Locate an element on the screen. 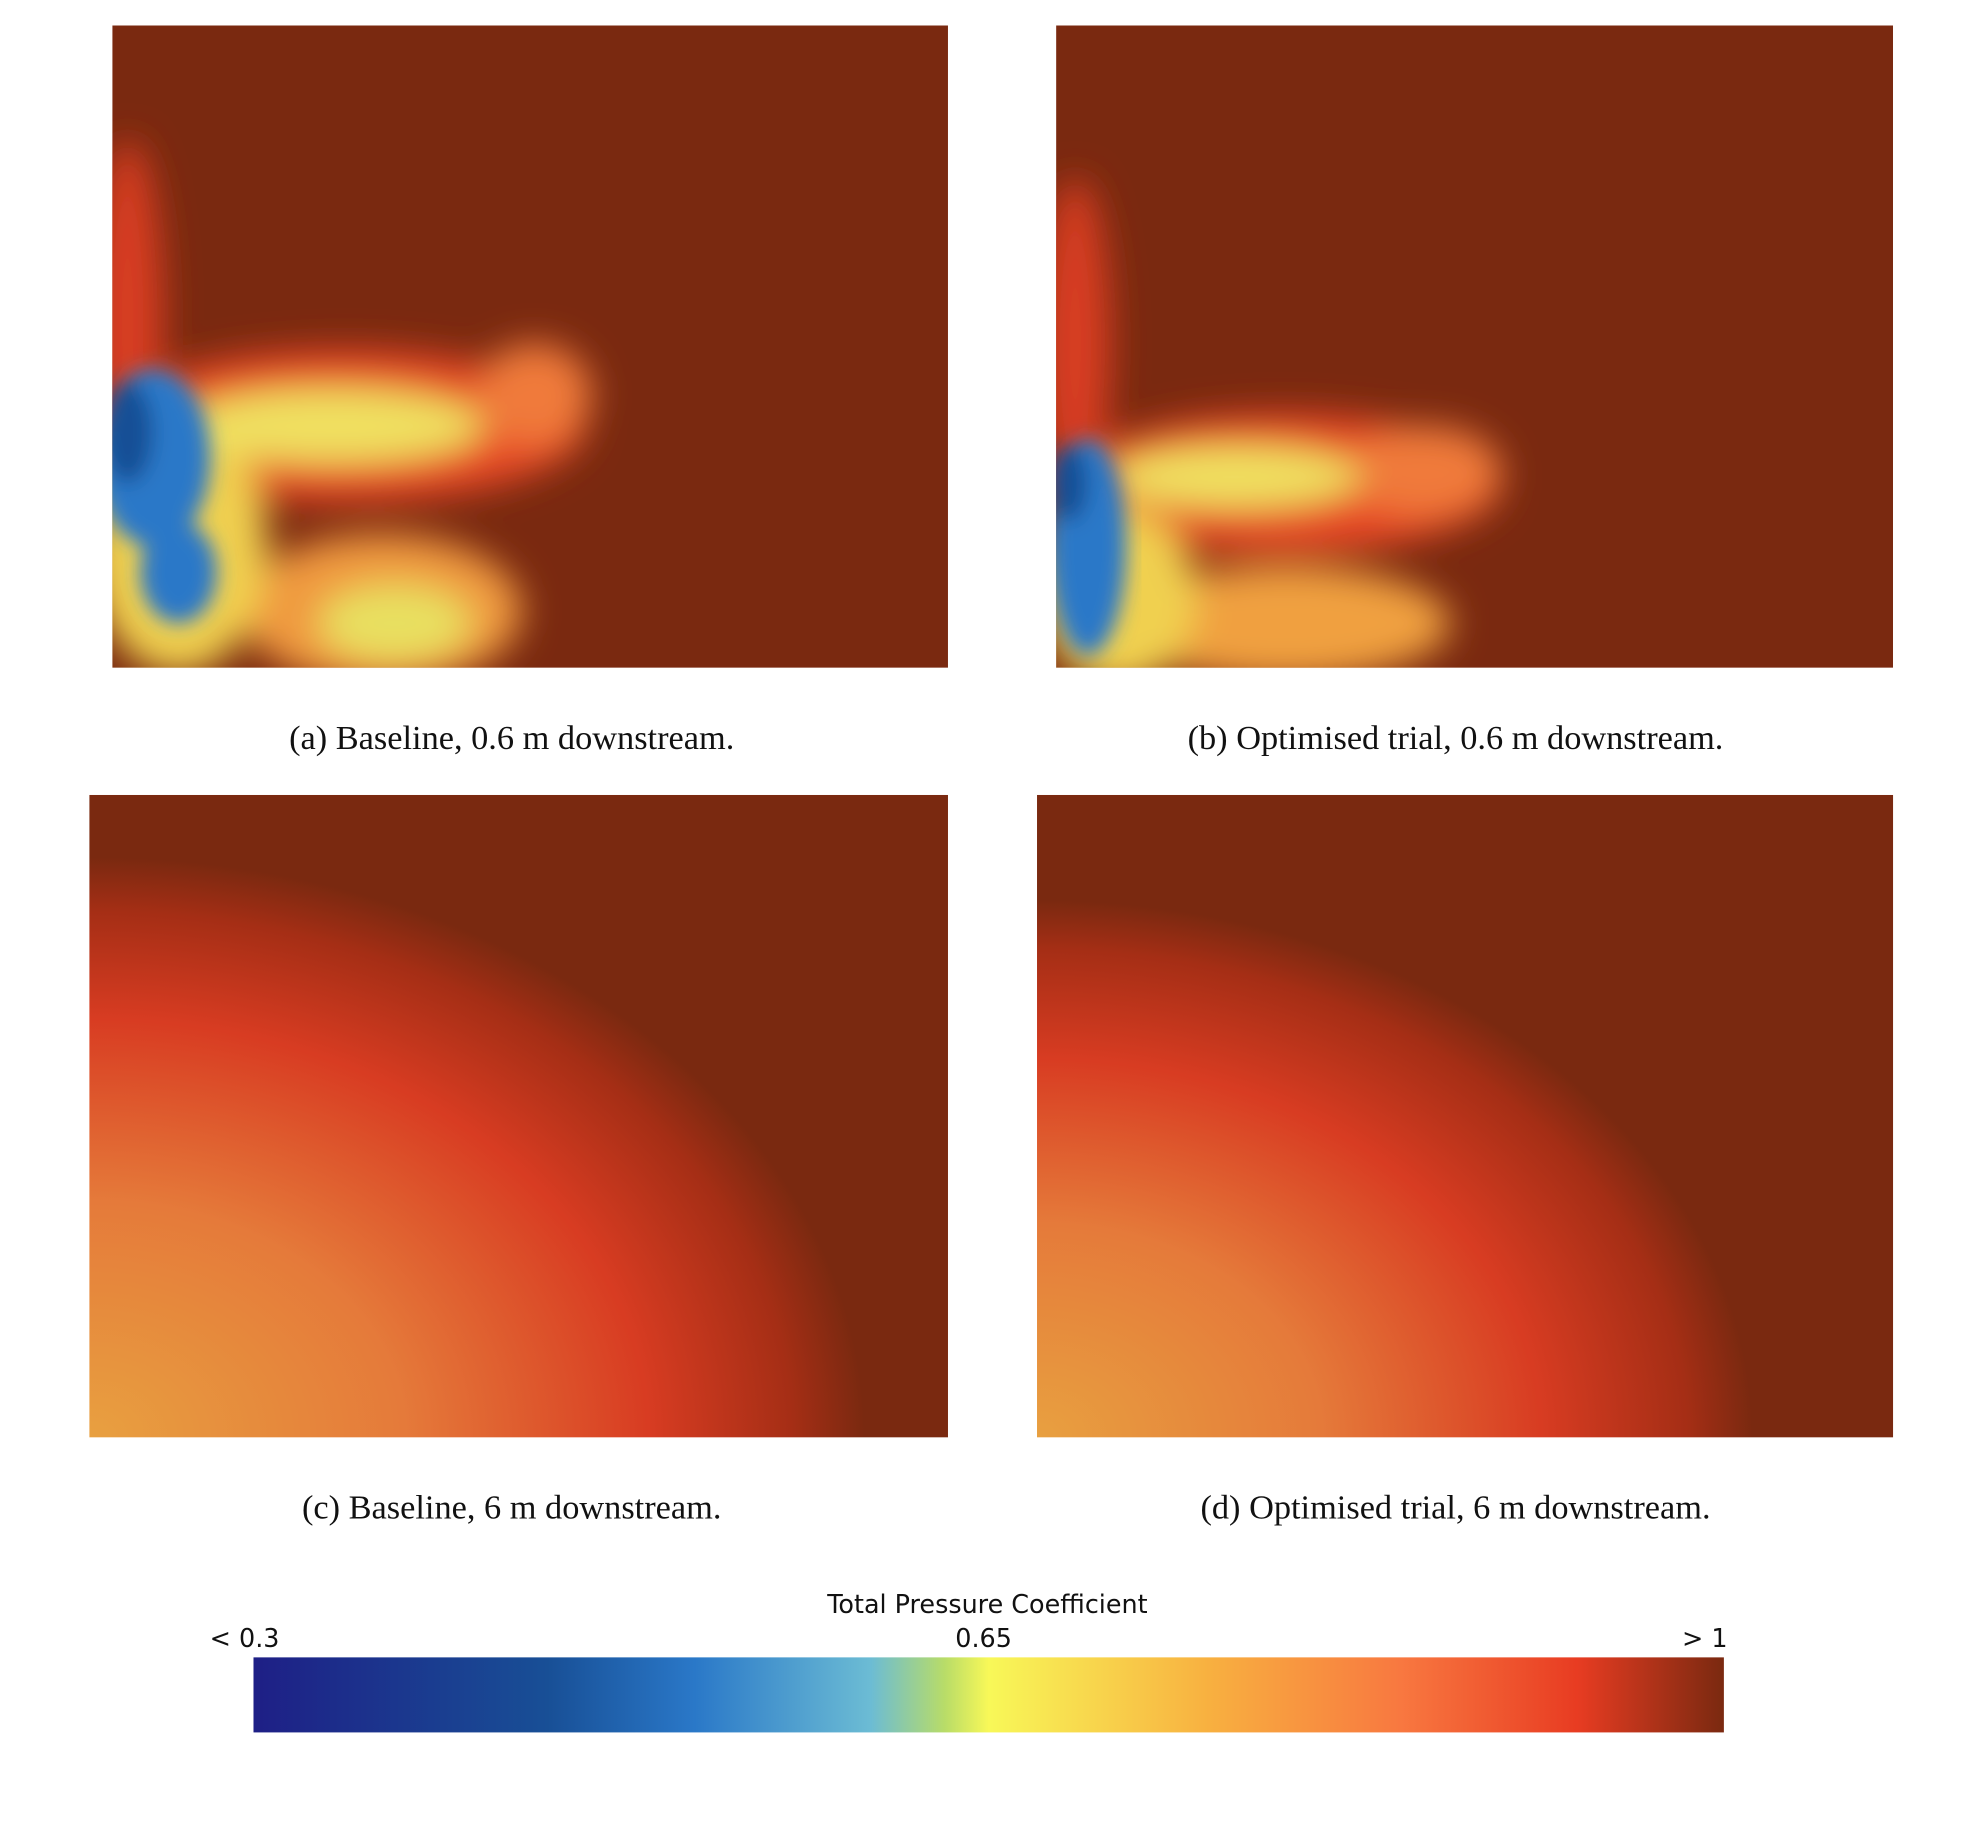 The image size is (1985, 1824). colorbar-label: > 1 is located at coordinates (1705, 1638).